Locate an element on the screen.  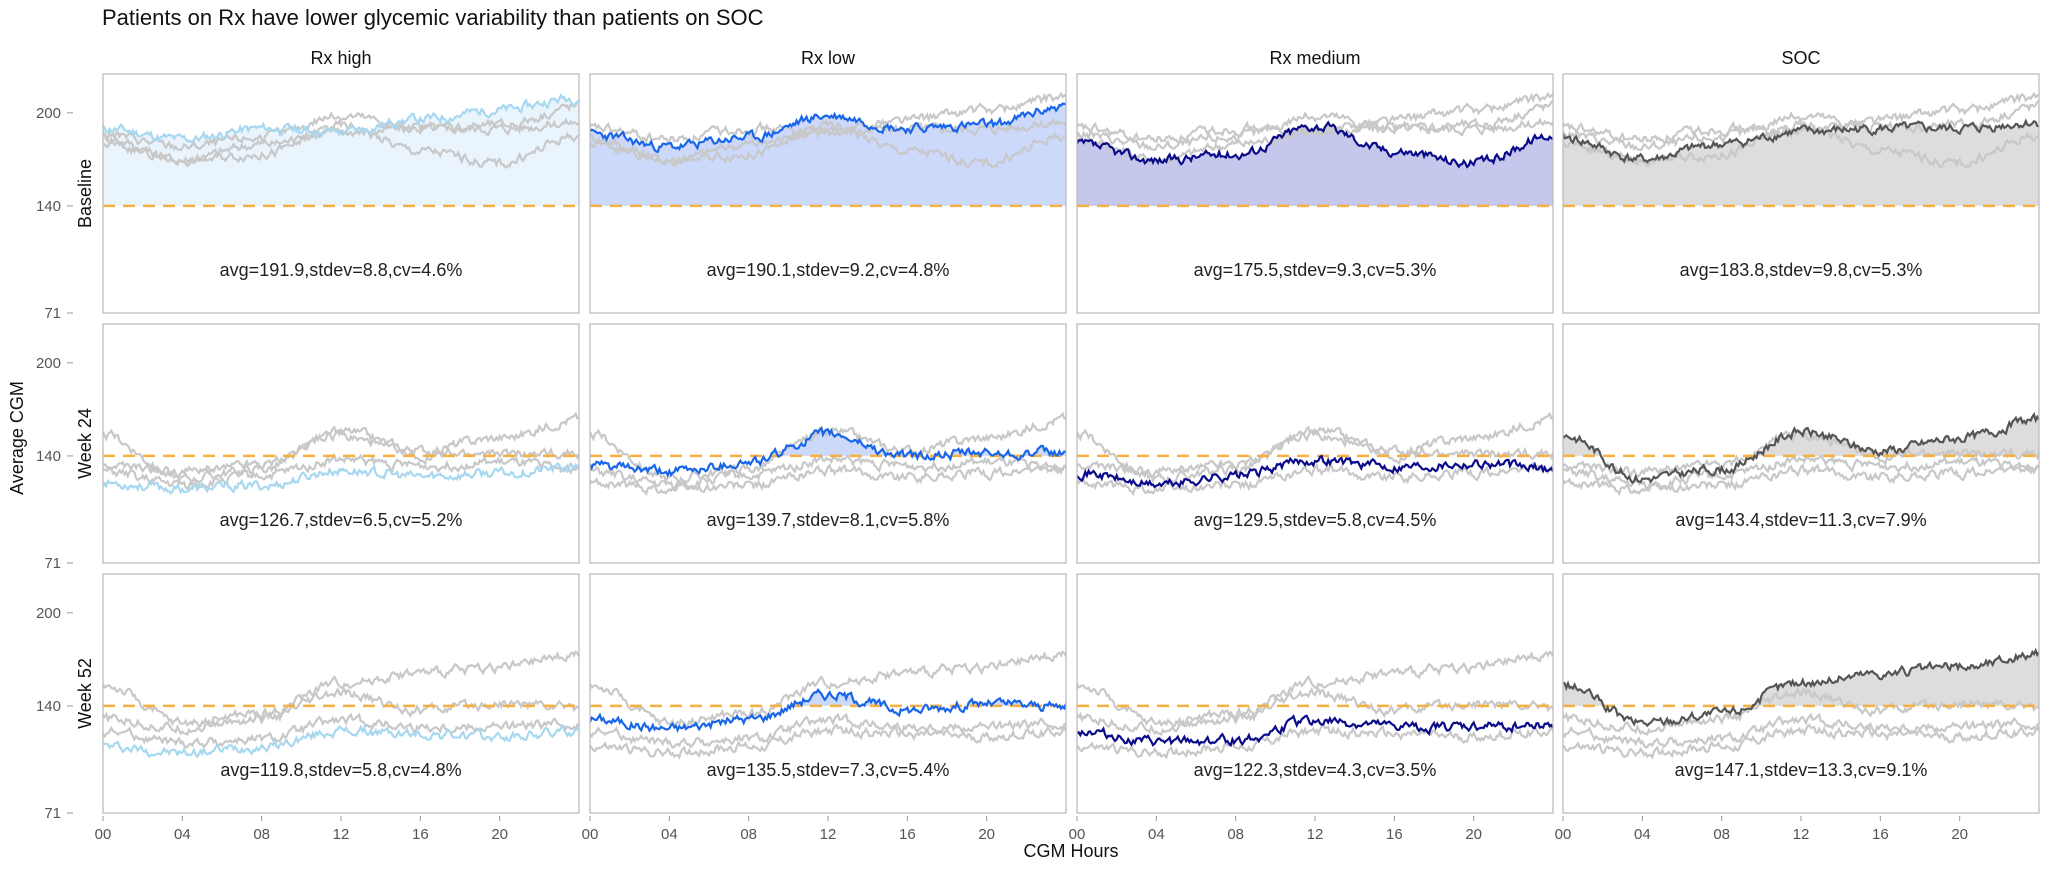
x-axis-label: CGM Hours is located at coordinates (1070, 851).